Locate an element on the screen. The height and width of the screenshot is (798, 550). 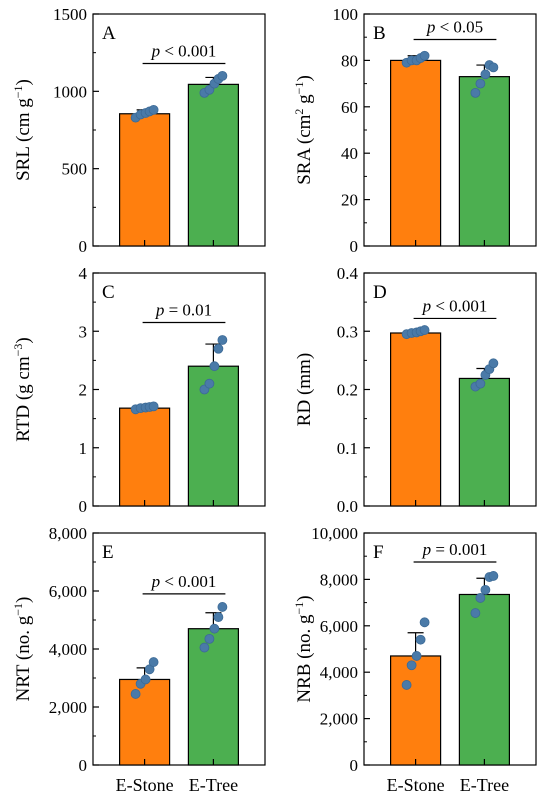
y-tick-label: 4 is located at coordinates (83, 273).